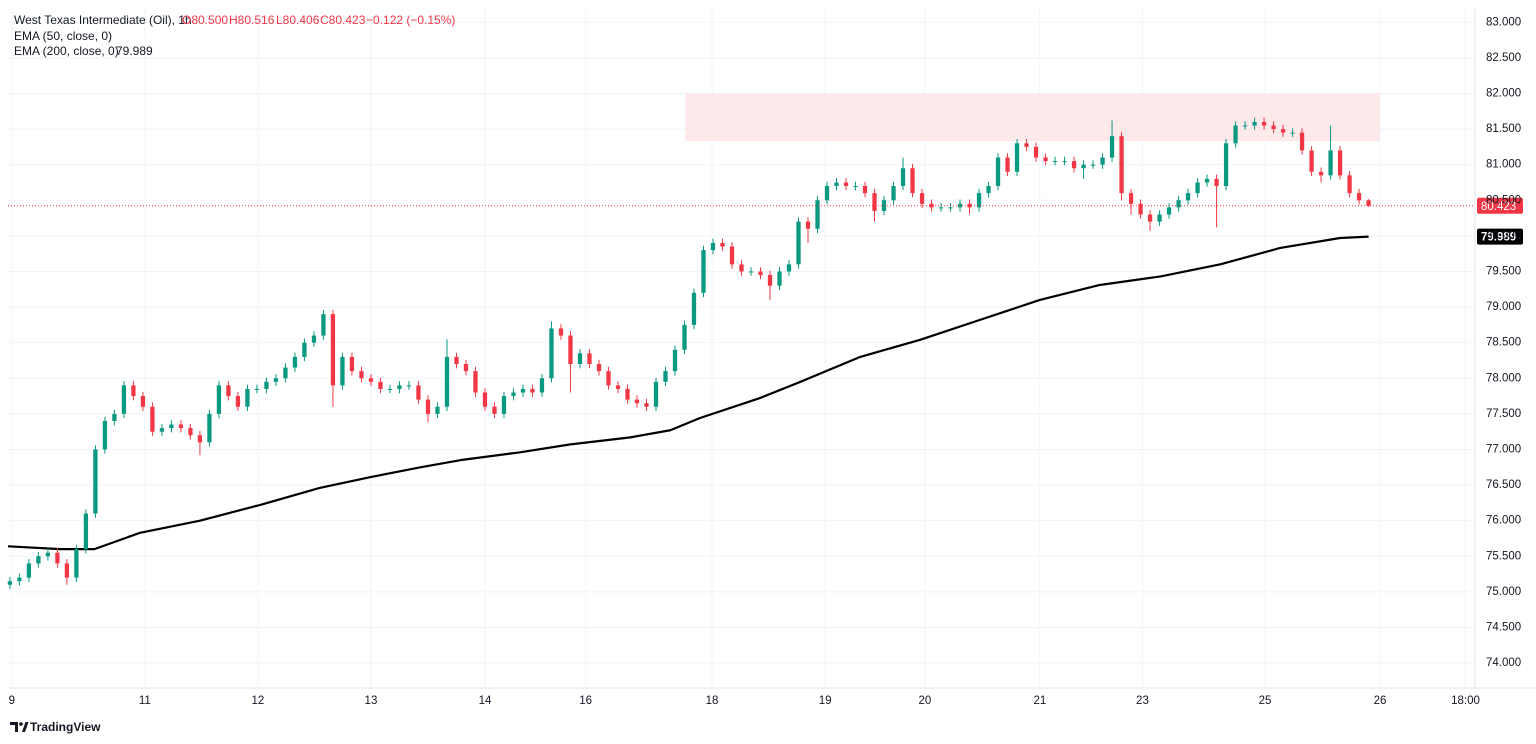 Image resolution: width=1536 pixels, height=744 pixels. What do you see at coordinates (25, 727) in the screenshot?
I see `logo-slash` at bounding box center [25, 727].